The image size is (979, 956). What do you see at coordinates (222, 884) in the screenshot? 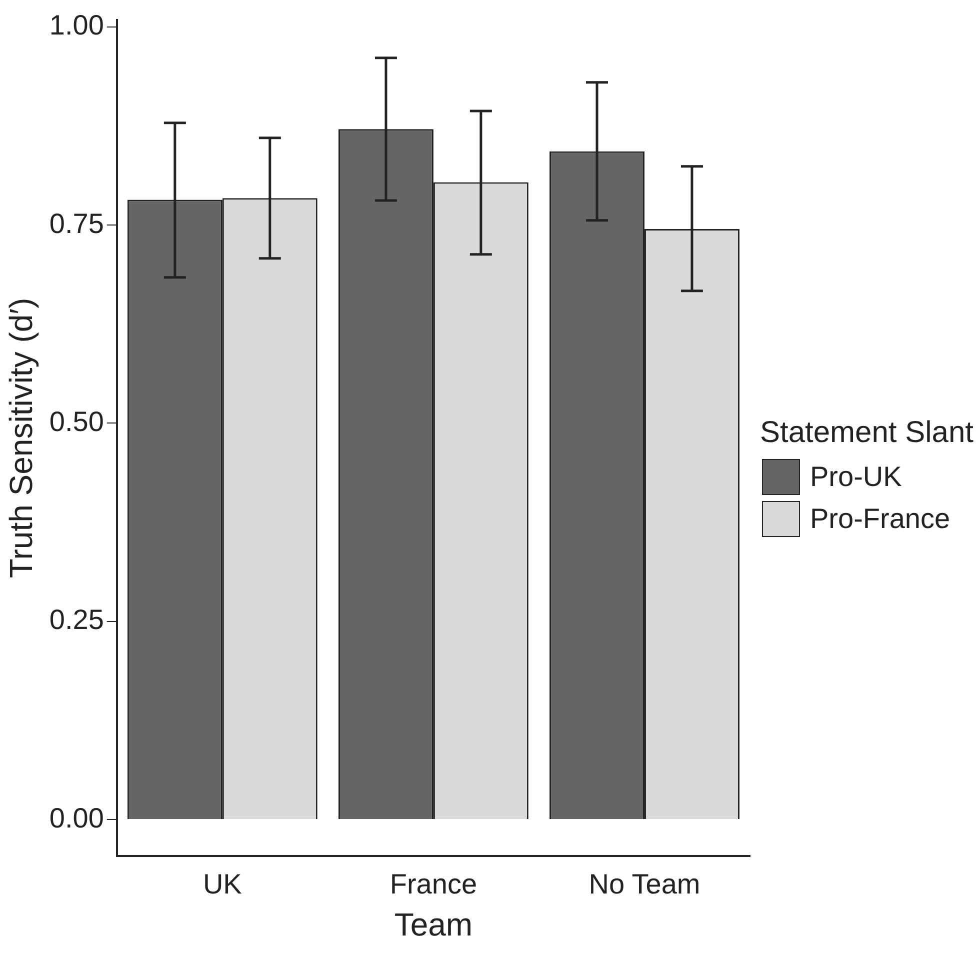
I see `x-tick-label: UK` at bounding box center [222, 884].